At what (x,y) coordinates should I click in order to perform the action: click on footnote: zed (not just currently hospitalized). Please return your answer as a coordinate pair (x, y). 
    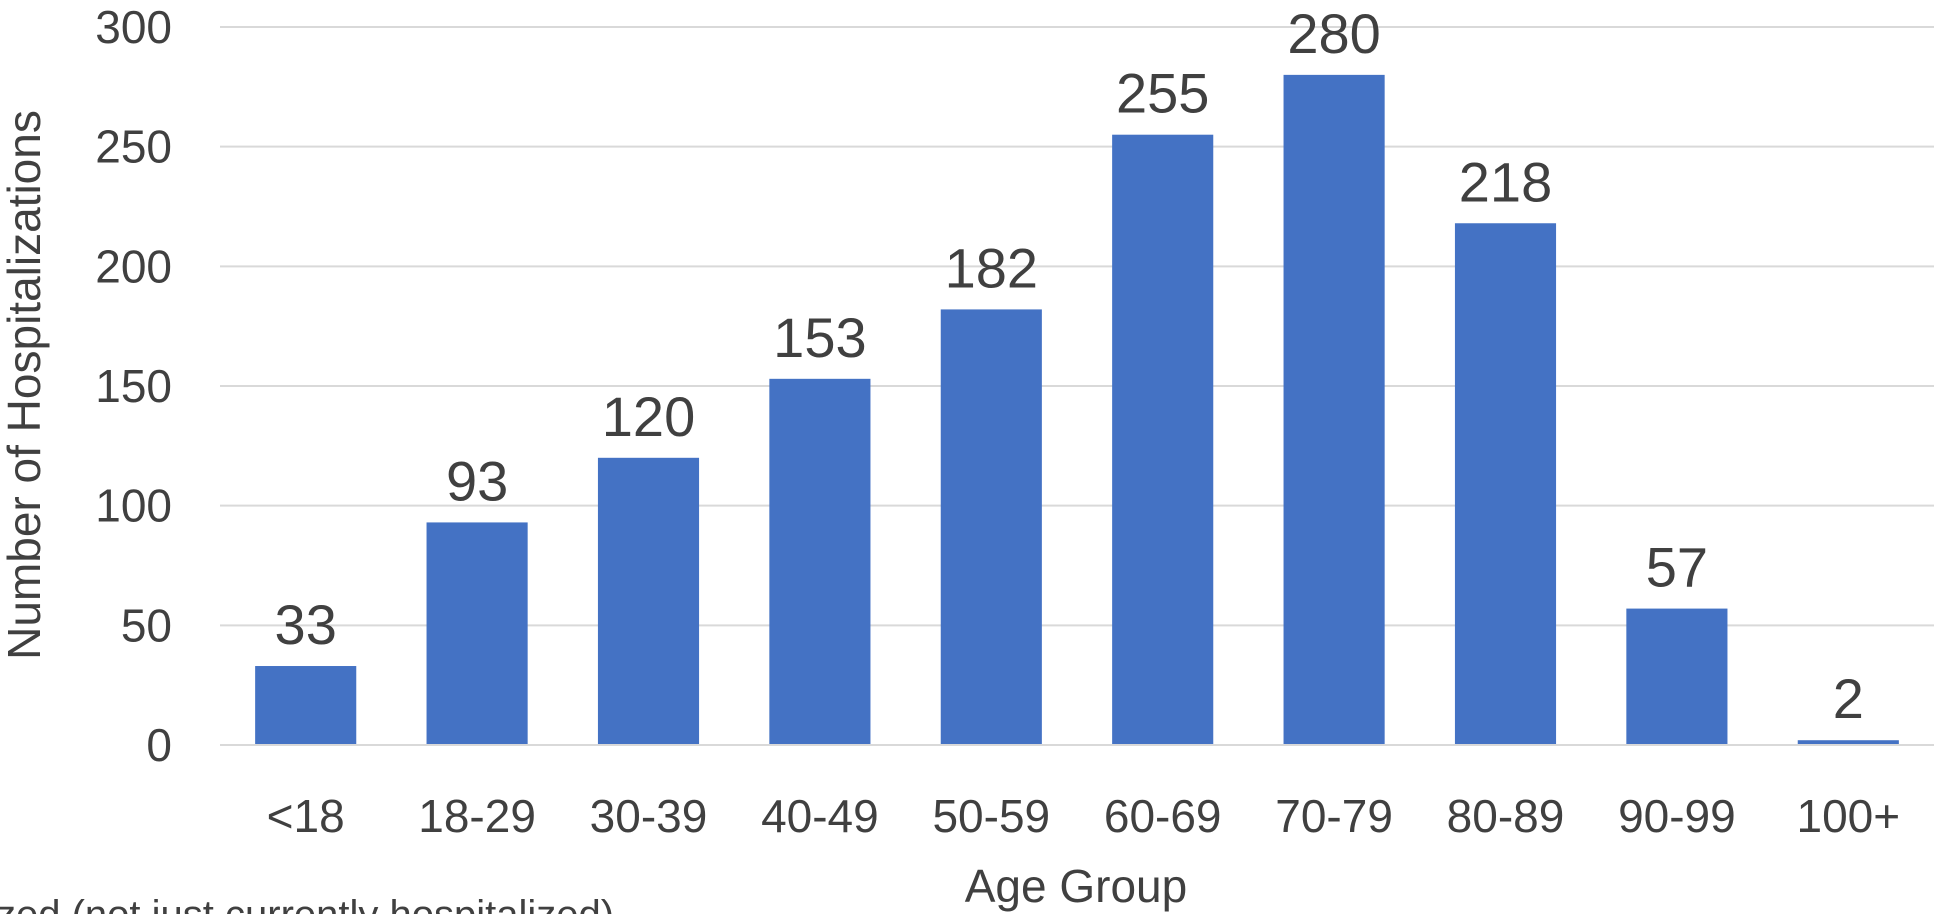
    Looking at the image, I should click on (307, 903).